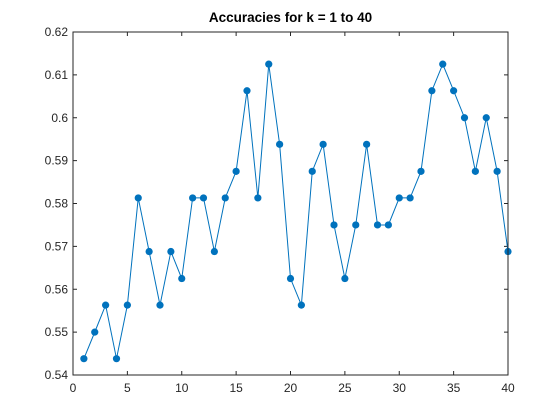  Describe the element at coordinates (400, 388) in the screenshot. I see `x-tick-label: 30` at that location.